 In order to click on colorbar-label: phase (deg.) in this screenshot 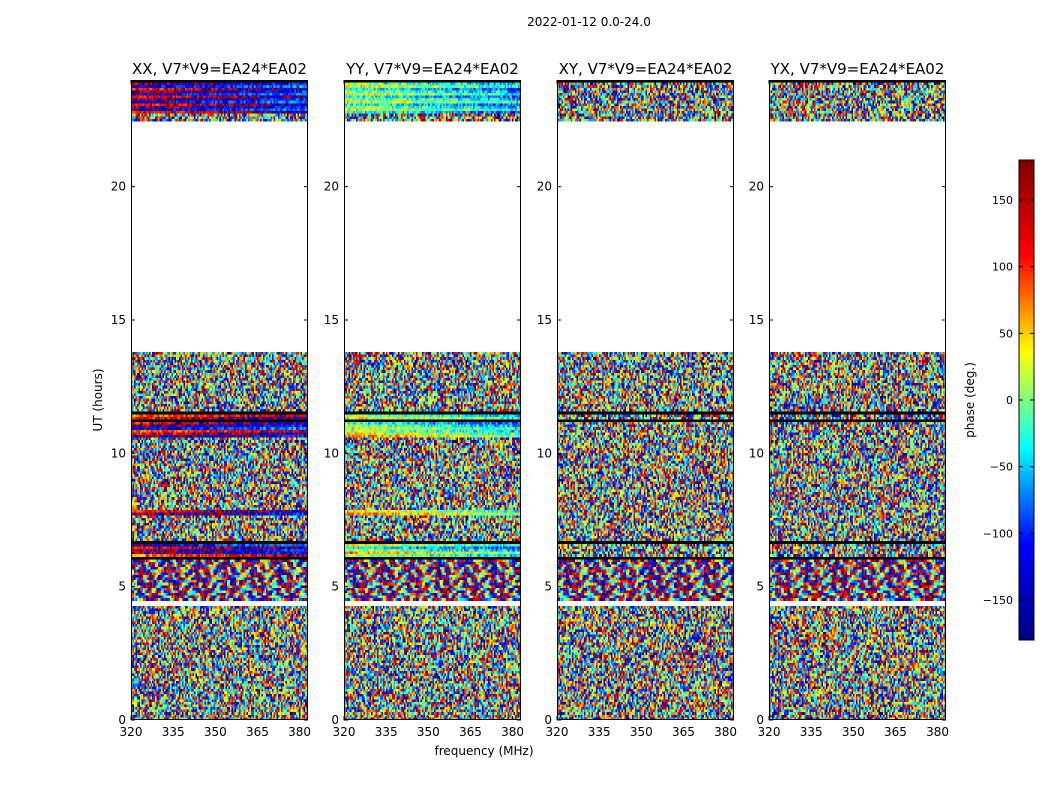, I will do `click(970, 400)`.